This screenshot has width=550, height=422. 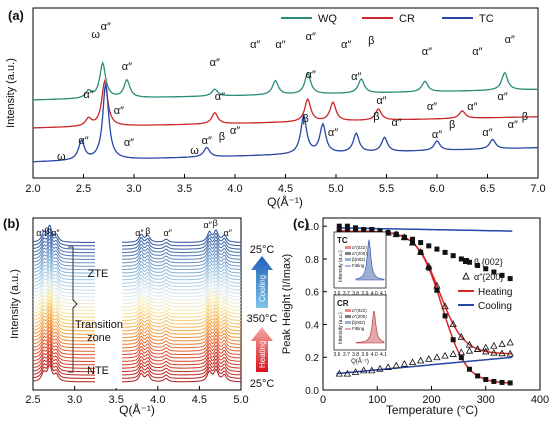 I want to click on panel-a-ylabel: Intensity (a.u.), so click(x=11, y=93).